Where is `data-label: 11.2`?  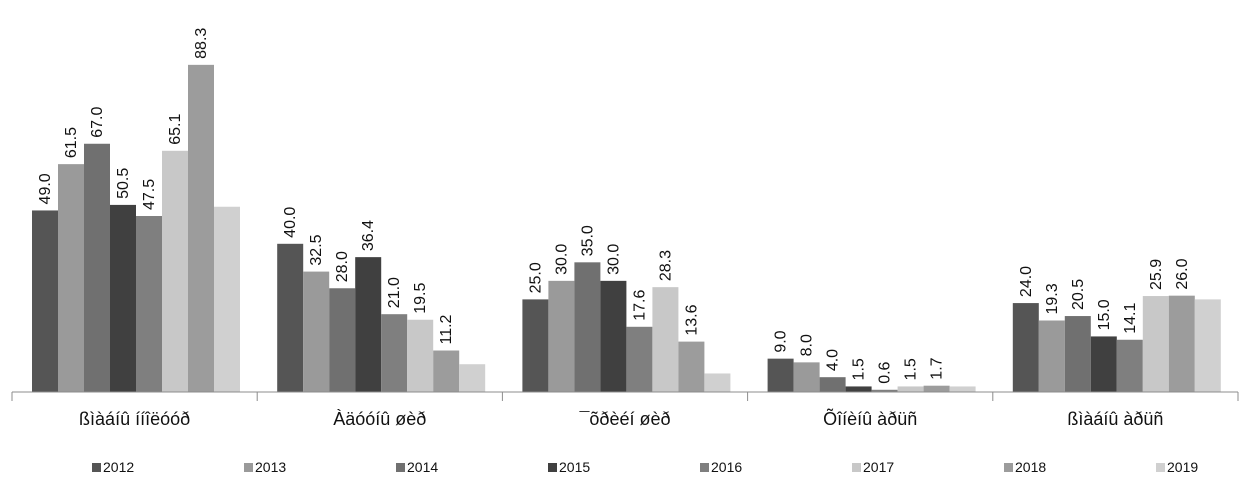 data-label: 11.2 is located at coordinates (446, 329).